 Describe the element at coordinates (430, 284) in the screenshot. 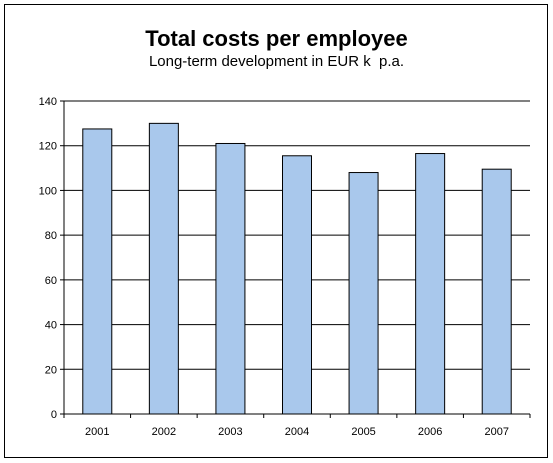

I see `bar-2006` at that location.